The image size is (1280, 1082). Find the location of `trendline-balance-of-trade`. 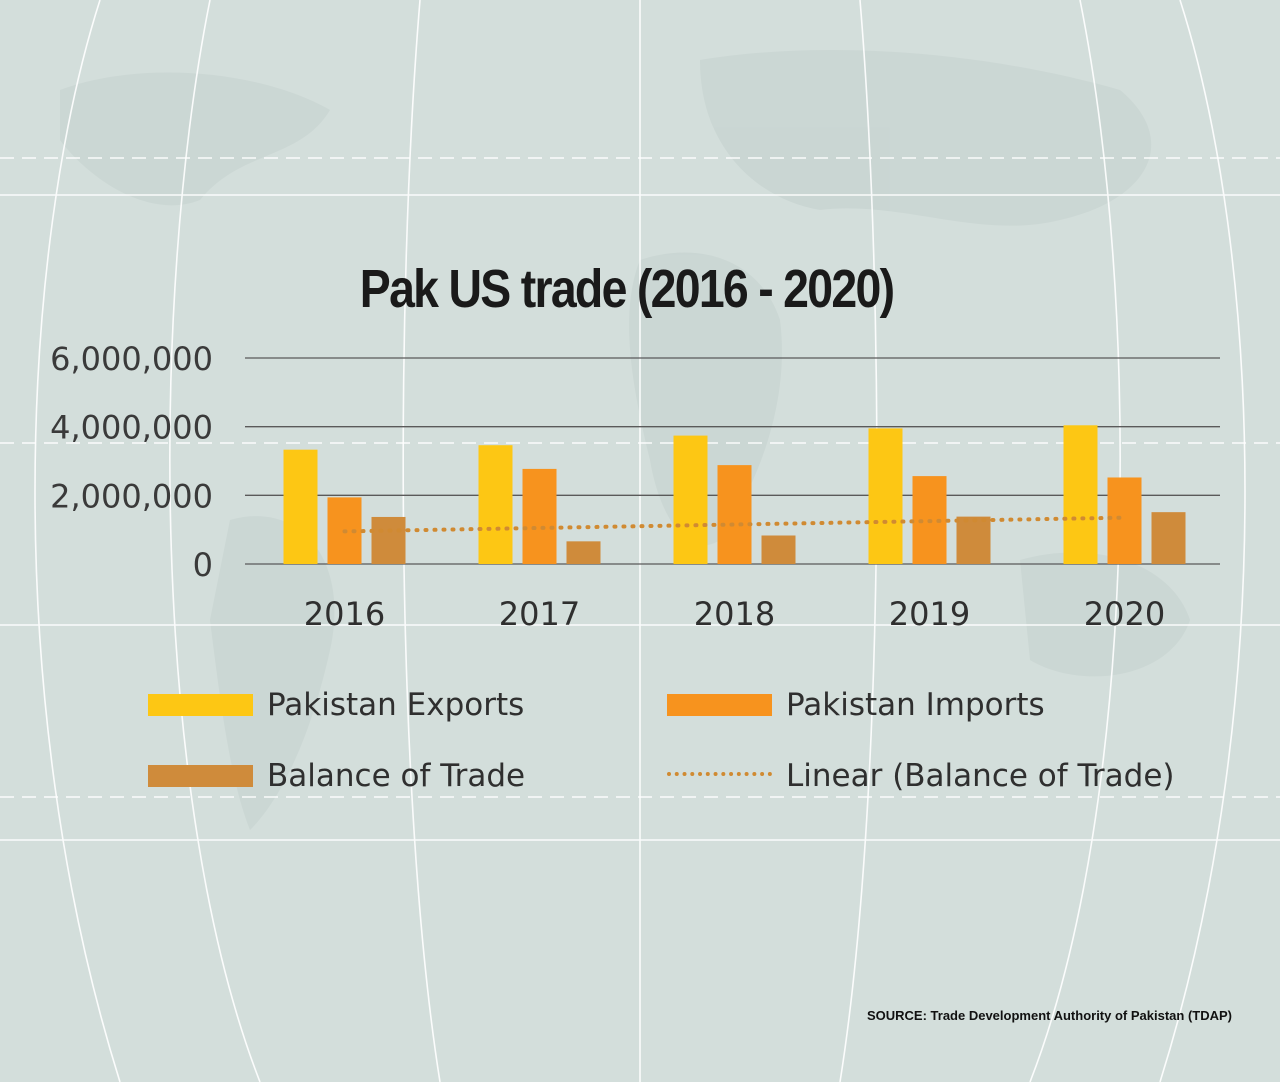

trendline-balance-of-trade is located at coordinates (734, 524).